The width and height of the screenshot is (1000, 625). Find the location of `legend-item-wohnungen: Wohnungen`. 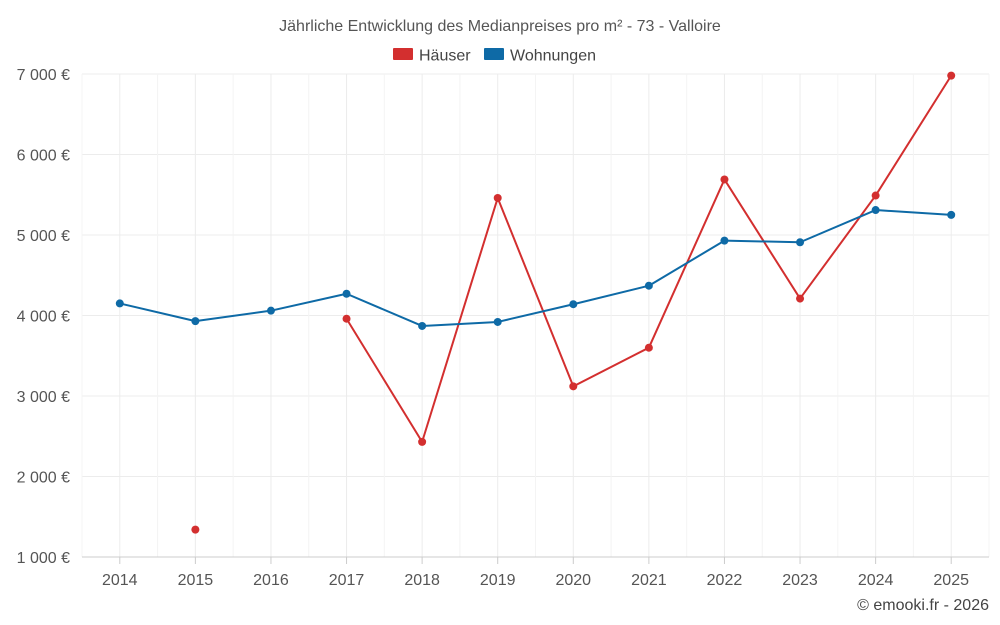

legend-item-wohnungen: Wohnungen is located at coordinates (540, 56).